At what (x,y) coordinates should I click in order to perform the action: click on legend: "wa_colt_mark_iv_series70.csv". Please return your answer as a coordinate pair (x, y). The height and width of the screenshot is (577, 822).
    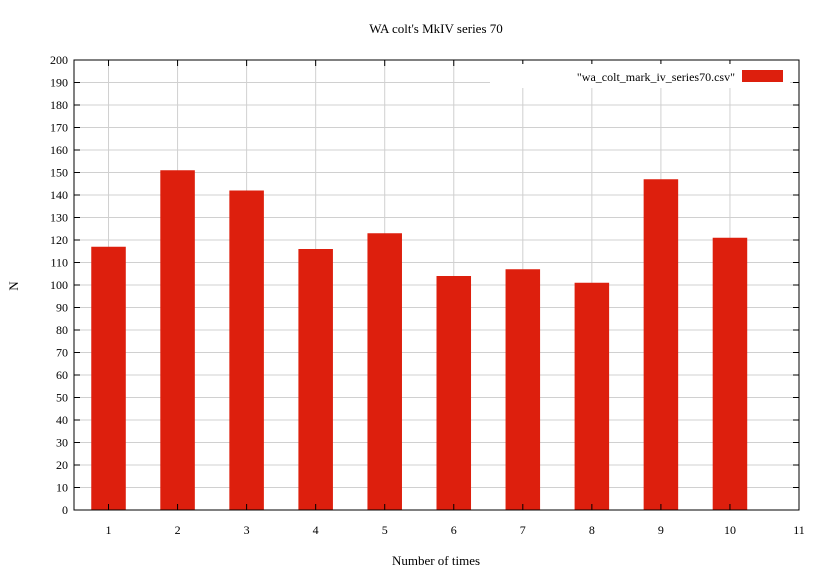
    Looking at the image, I should click on (640, 76).